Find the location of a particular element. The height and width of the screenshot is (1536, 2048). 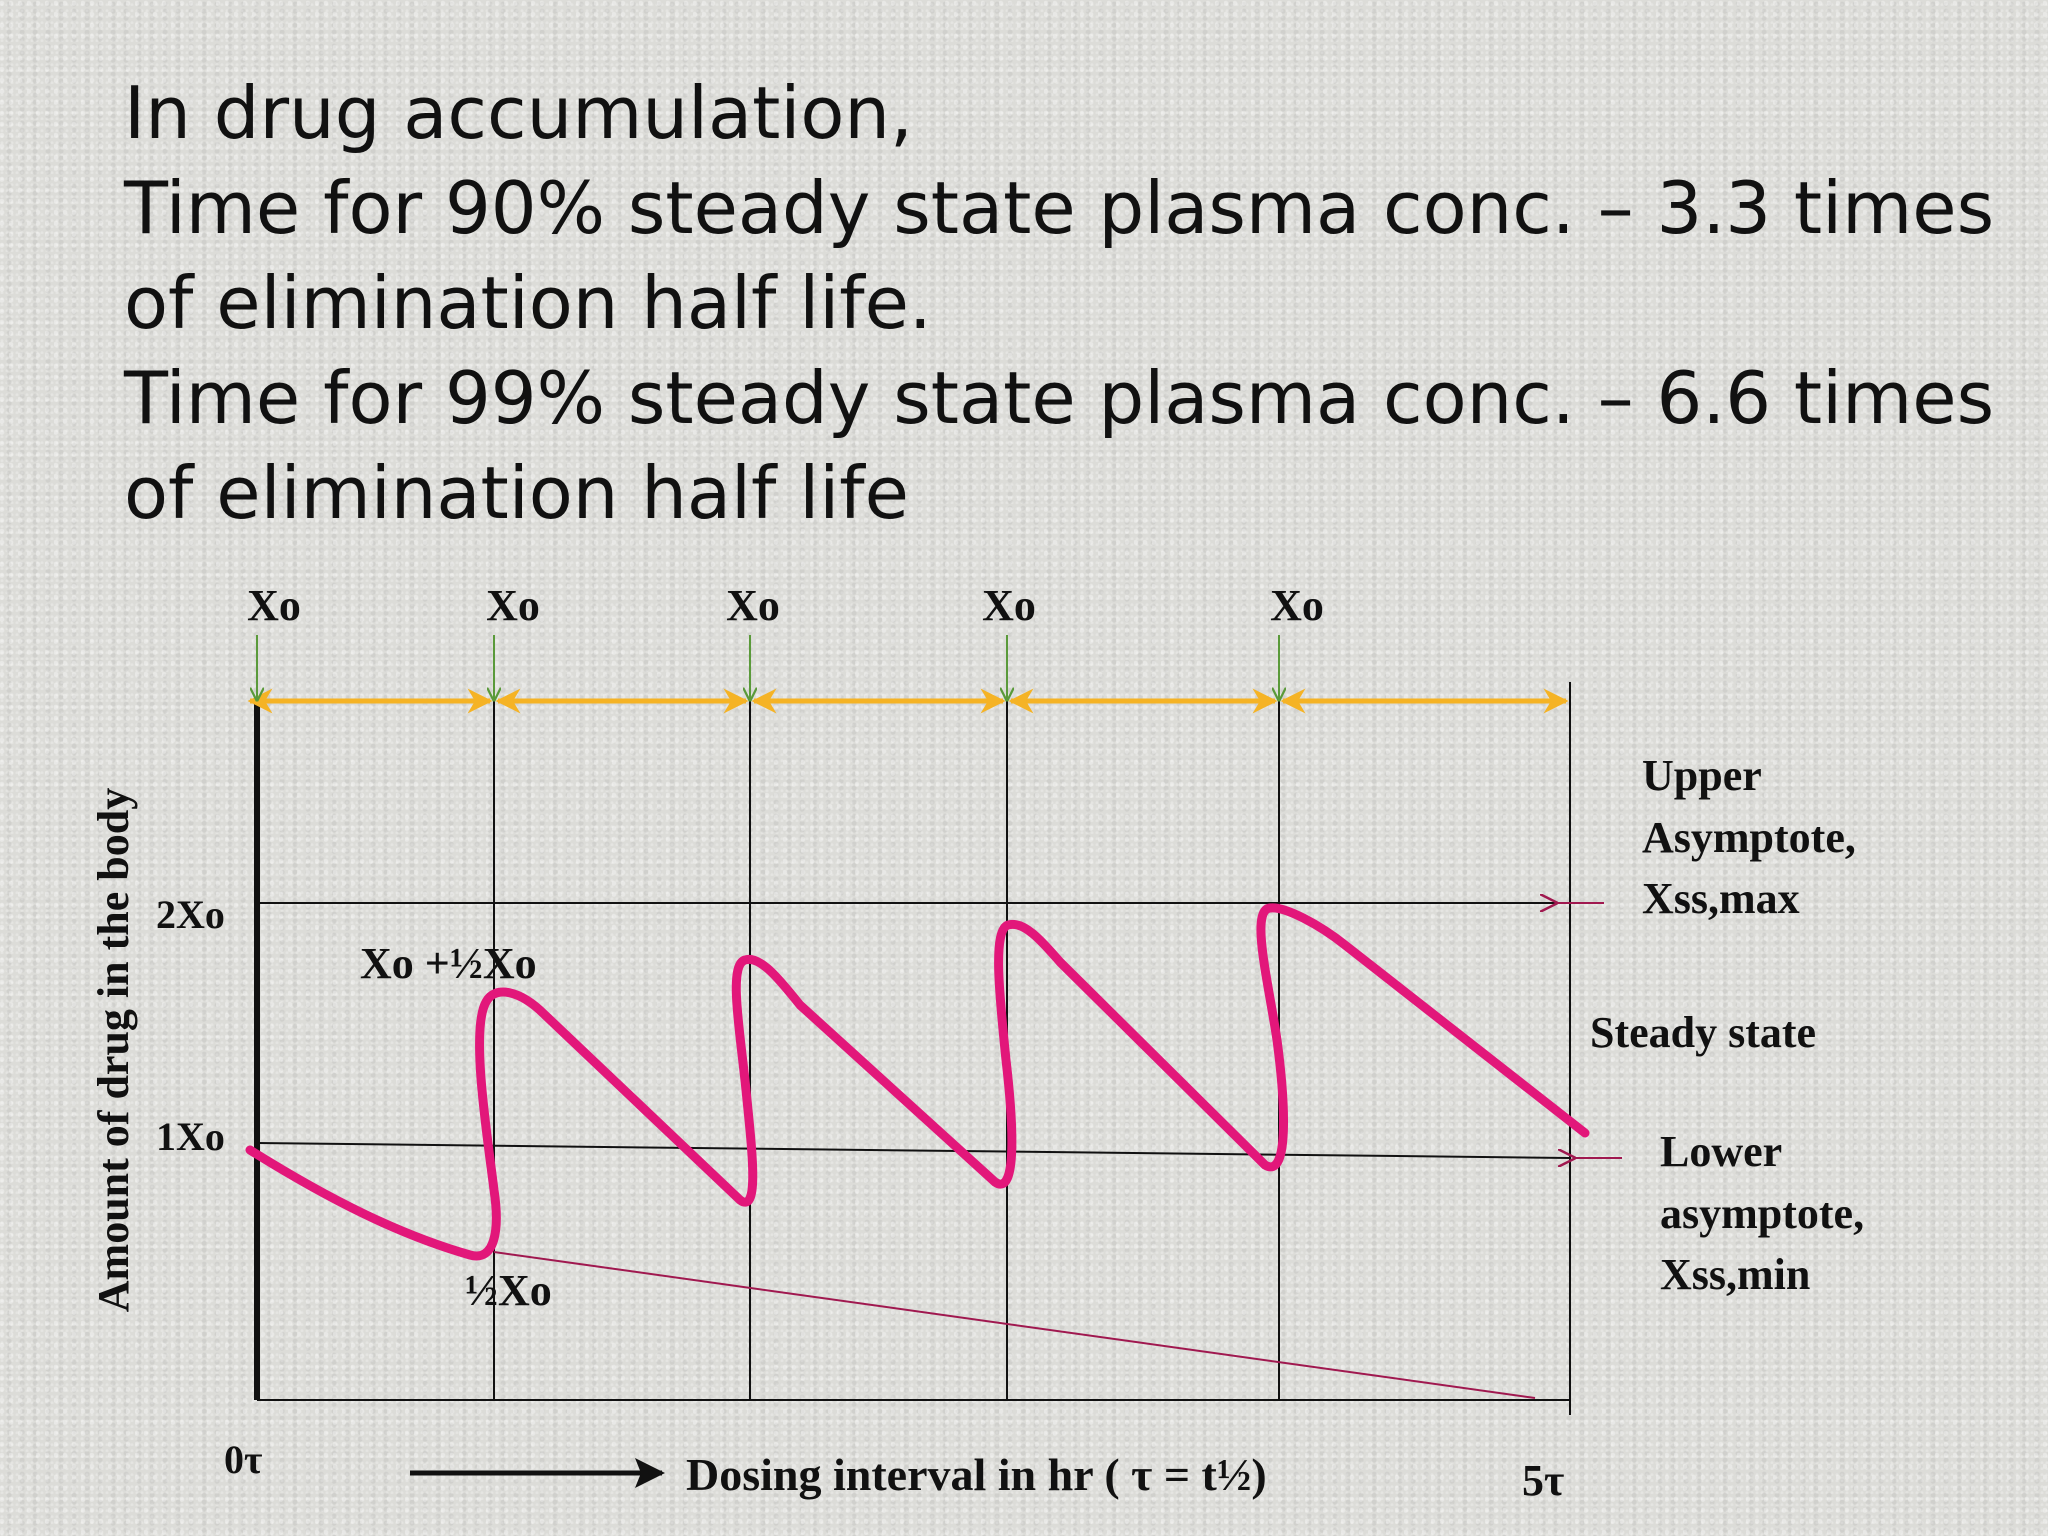

heading-line-3: of elimination half life. is located at coordinates (528, 303).